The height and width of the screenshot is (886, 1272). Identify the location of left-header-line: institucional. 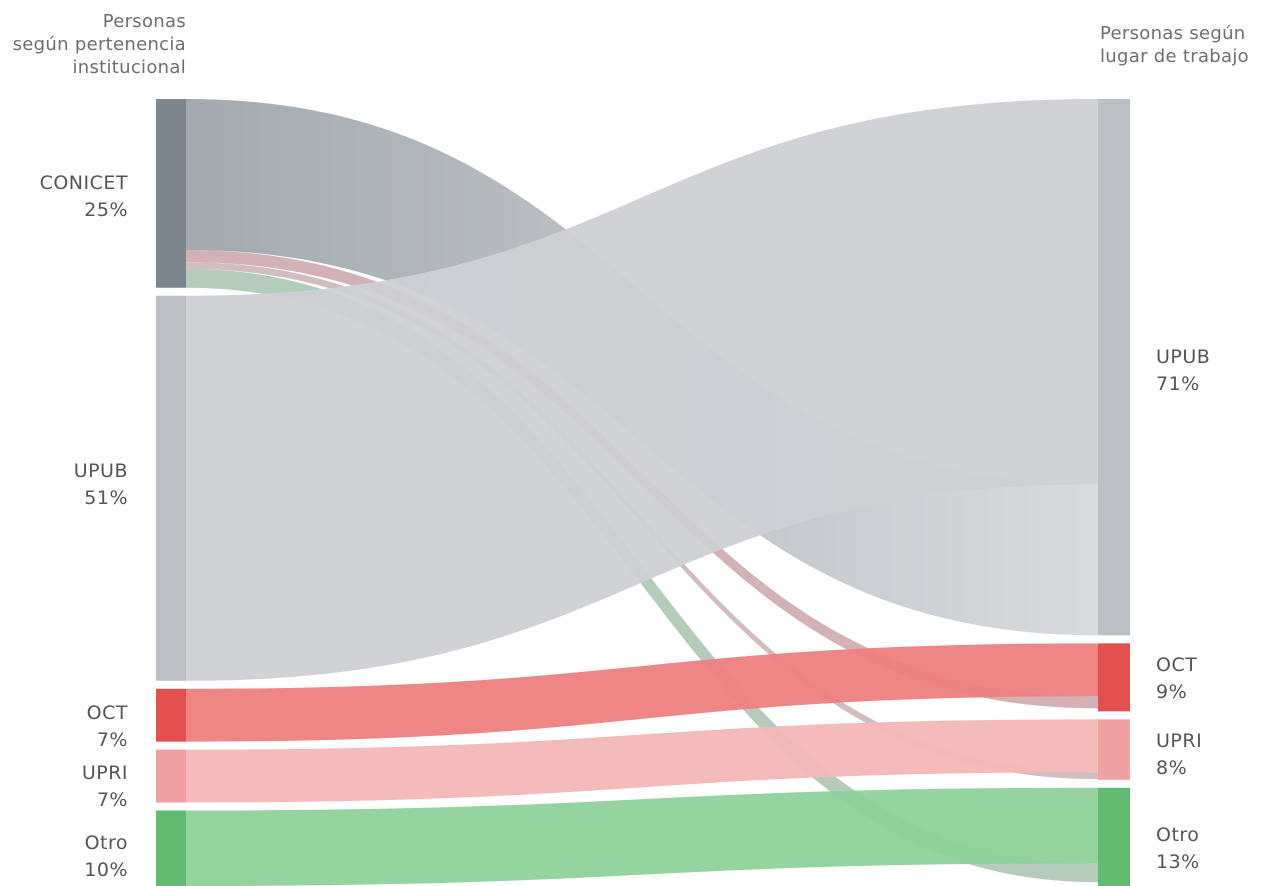
(129, 67).